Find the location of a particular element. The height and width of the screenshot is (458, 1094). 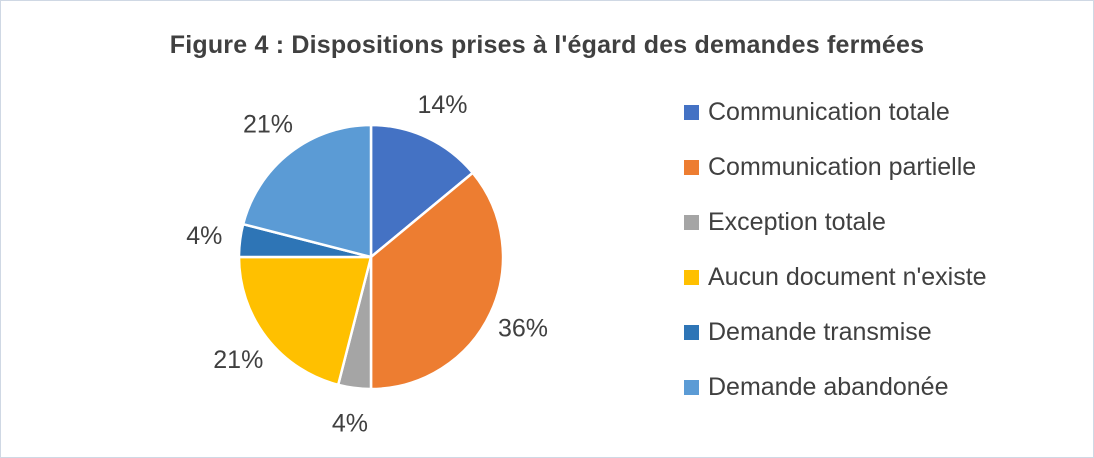

legend-item: Demande abandonée is located at coordinates (835, 387).